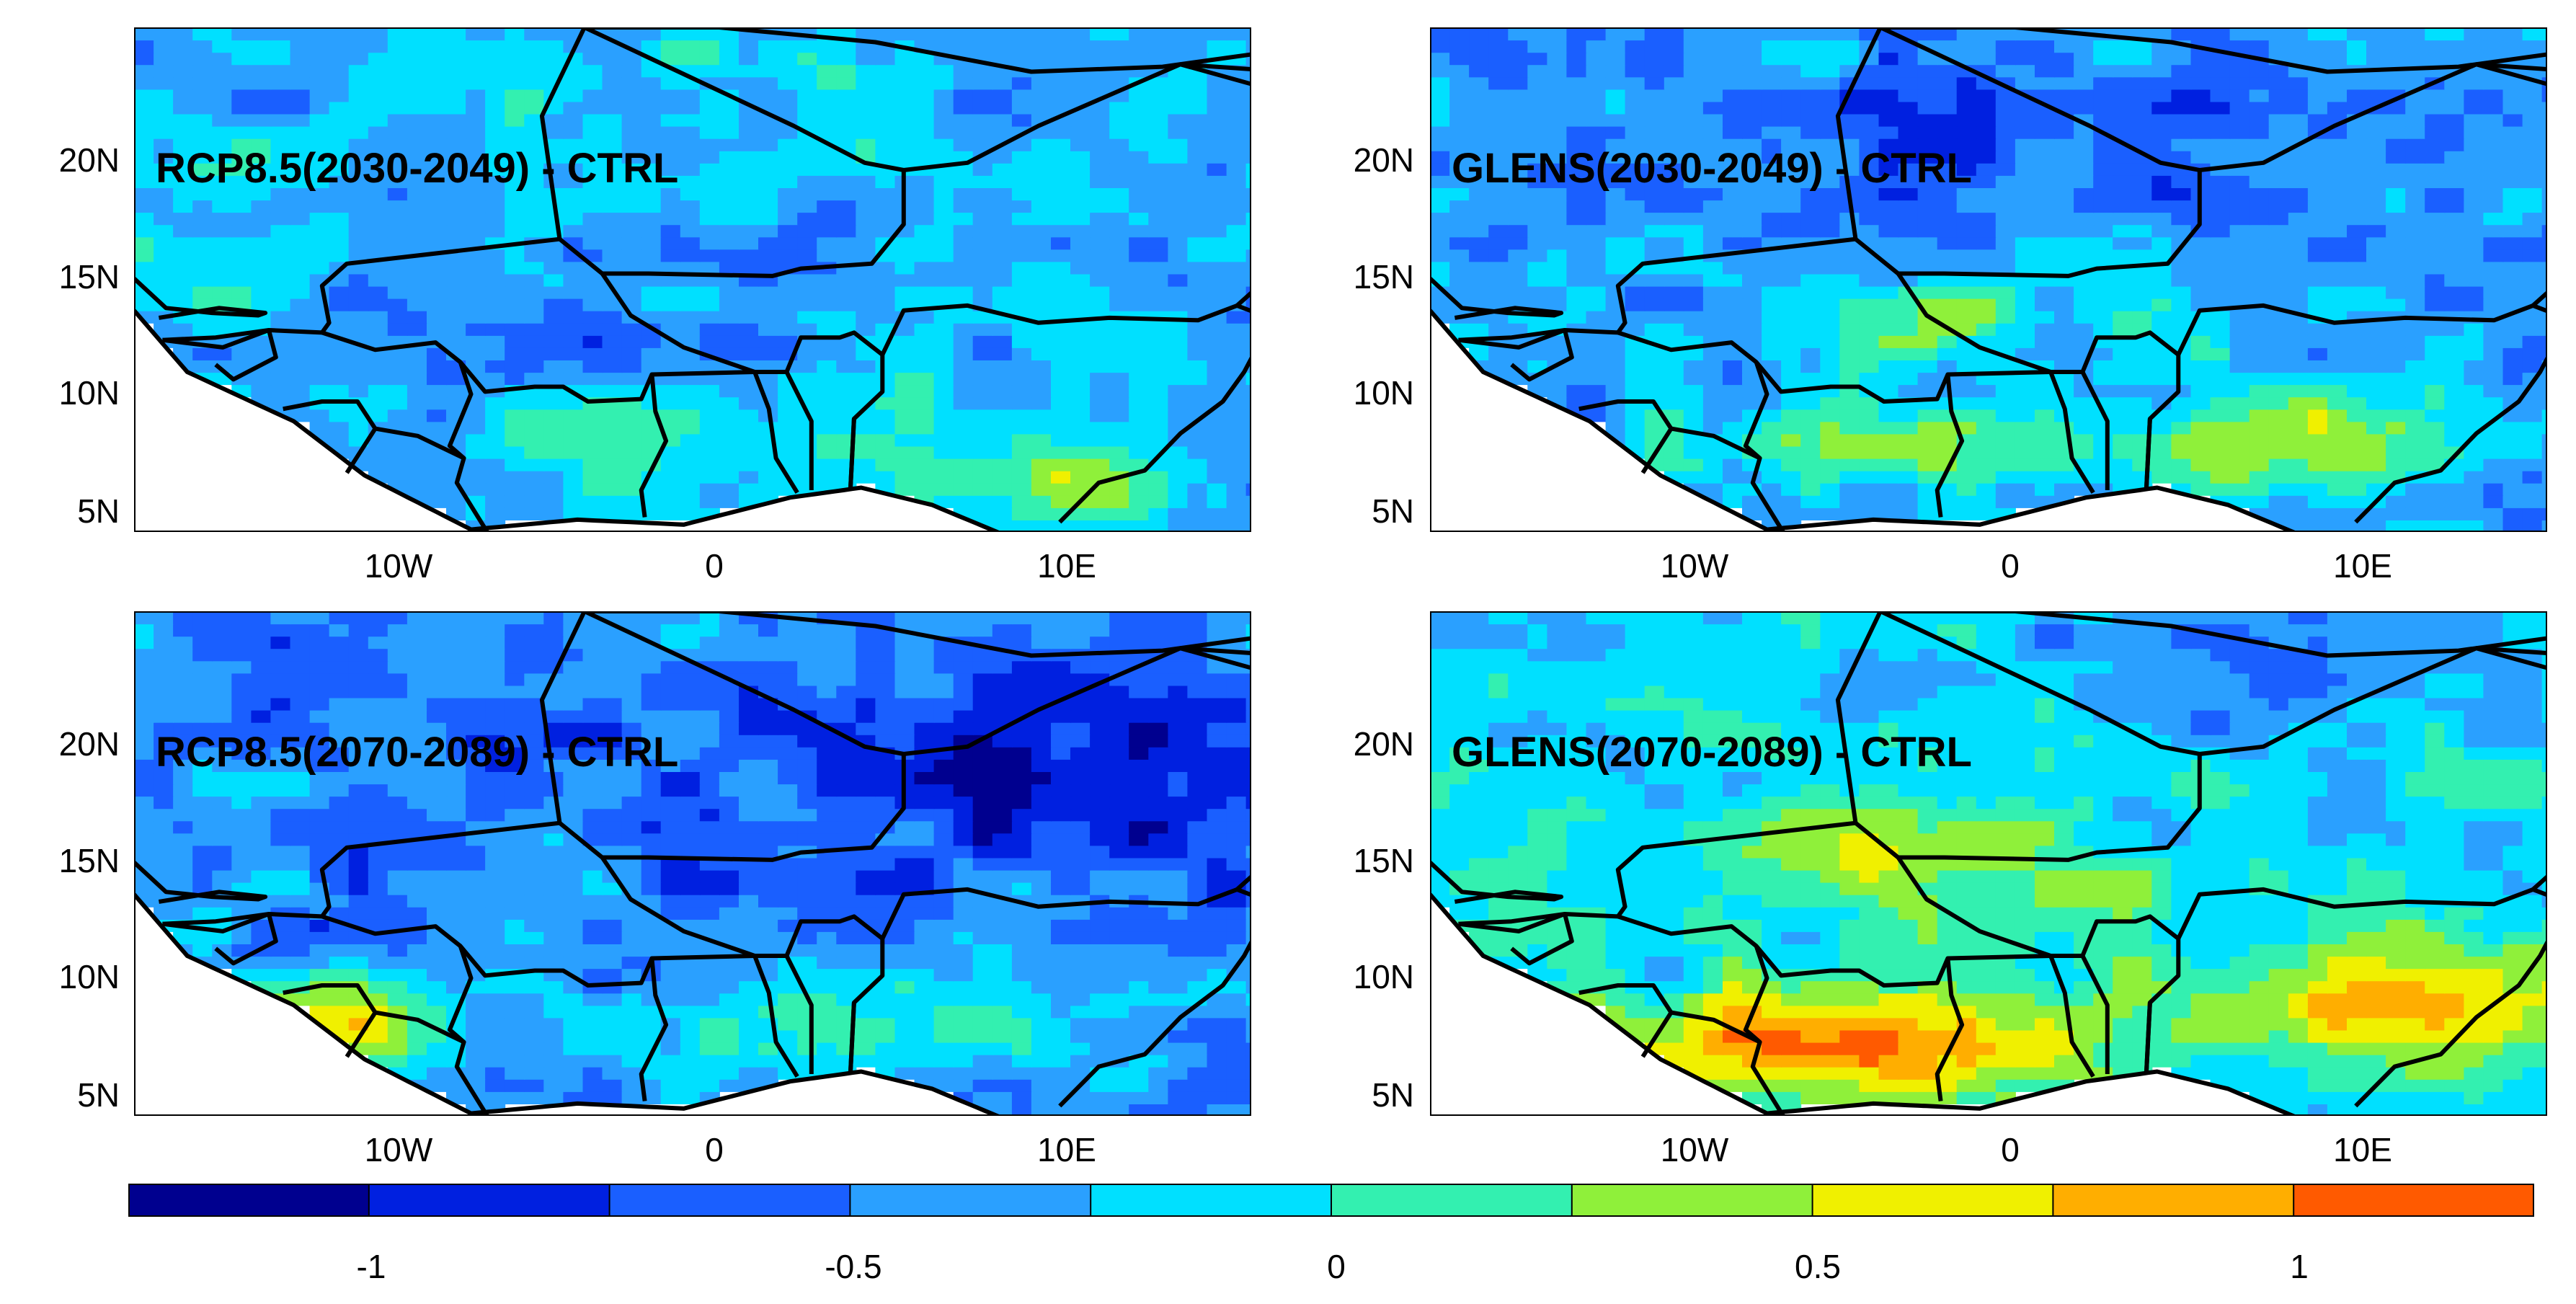 The width and height of the screenshot is (2576, 1304). Describe the element at coordinates (1077, 117) in the screenshot. I see `country-border` at that location.